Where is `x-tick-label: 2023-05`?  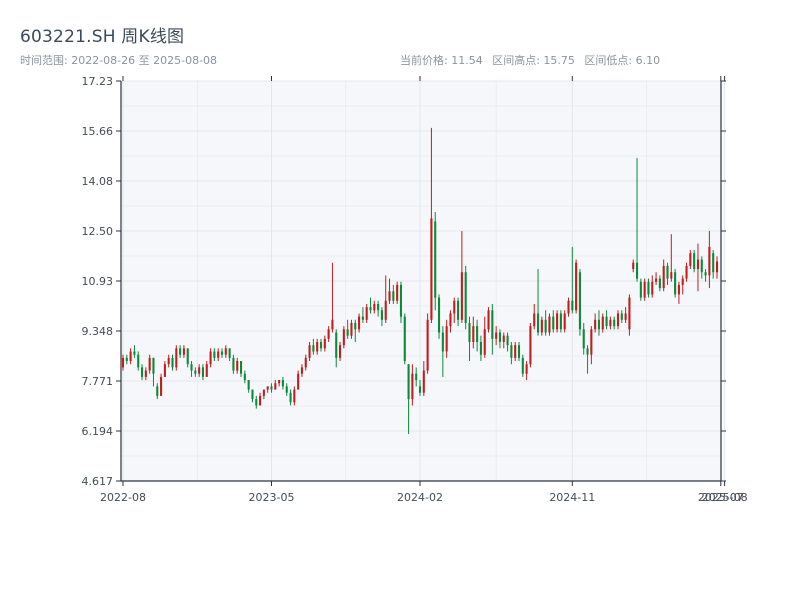
x-tick-label: 2023-05 is located at coordinates (272, 497).